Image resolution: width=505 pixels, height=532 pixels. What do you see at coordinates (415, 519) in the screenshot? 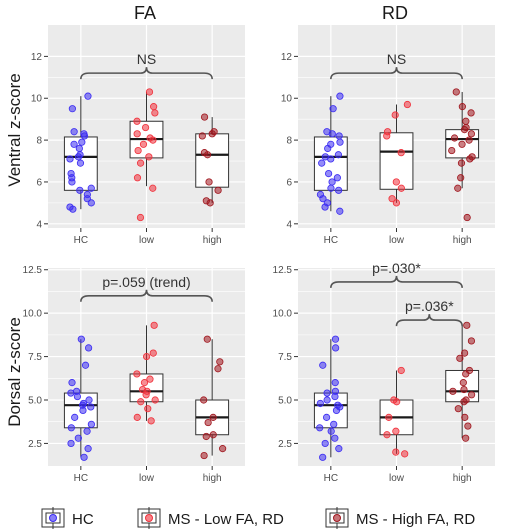
I see `legend-label-high: MS - High FA, RD` at bounding box center [415, 519].